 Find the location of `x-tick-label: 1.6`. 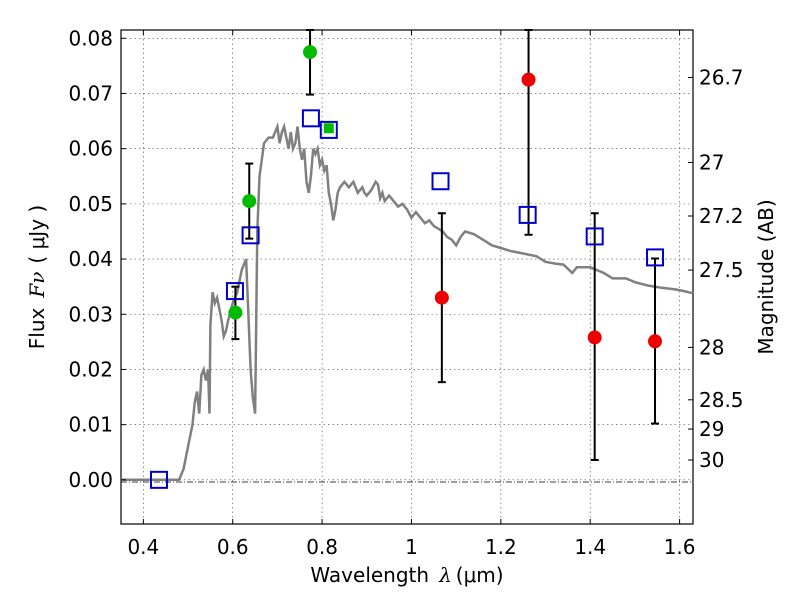

x-tick-label: 1.6 is located at coordinates (680, 547).